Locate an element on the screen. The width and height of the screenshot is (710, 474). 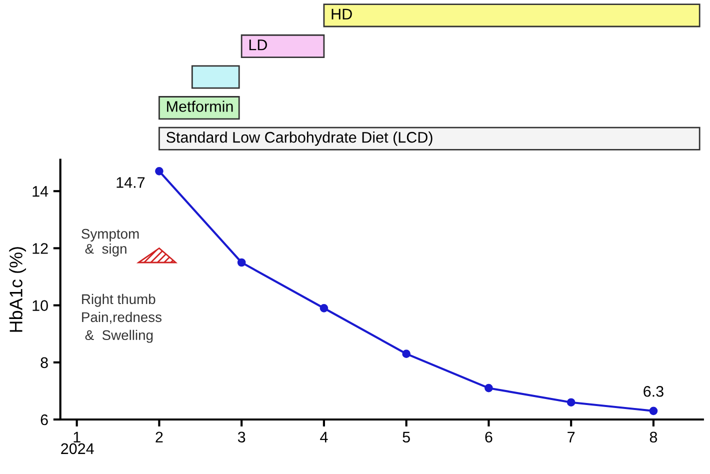
y-tick-label: 14 is located at coordinates (40, 191).